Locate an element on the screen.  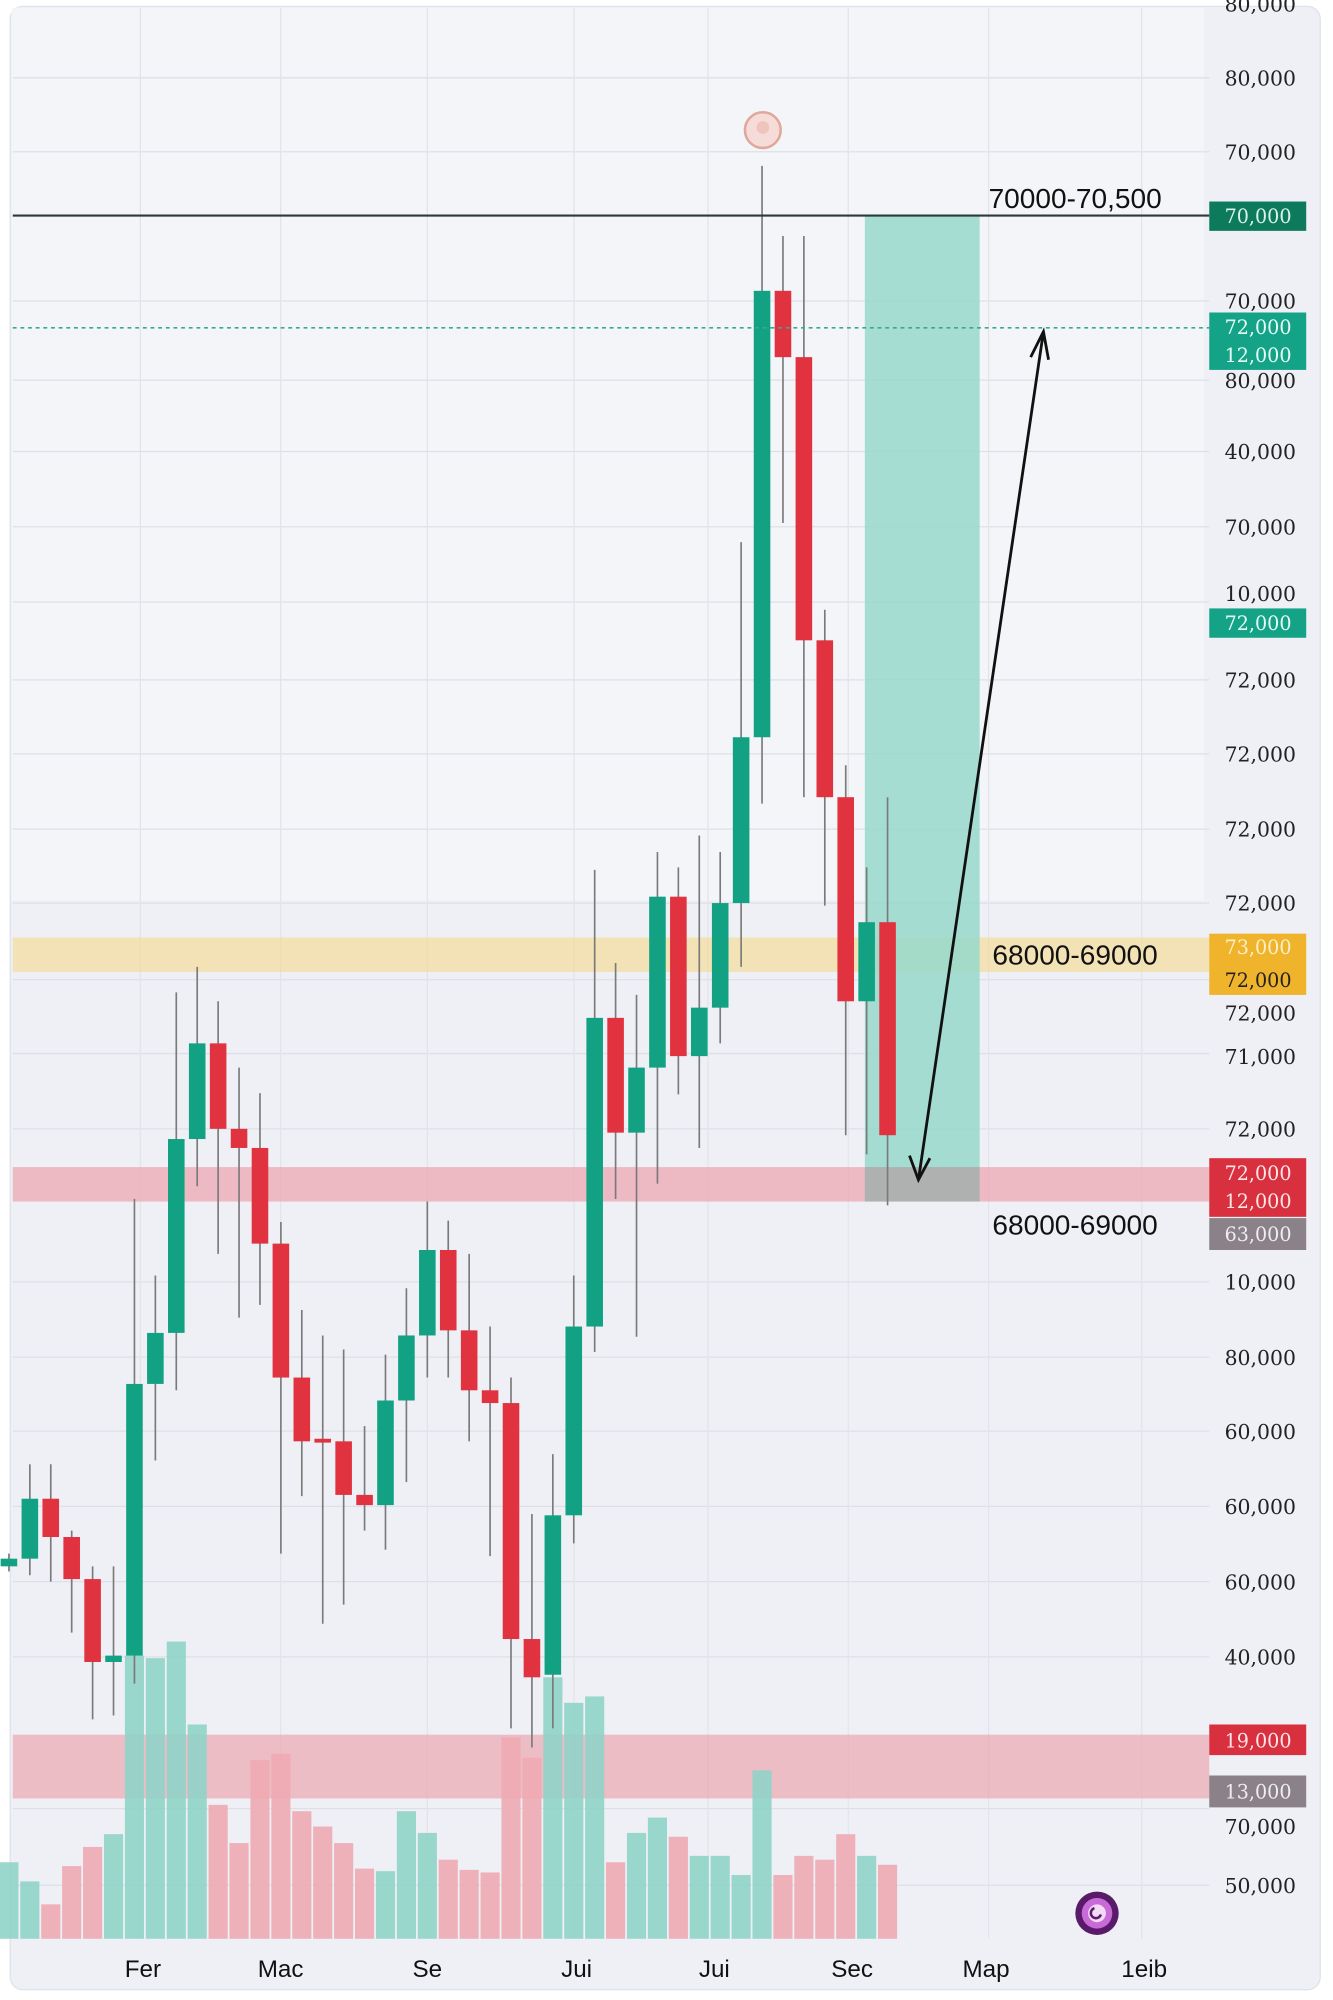
volume-bars is located at coordinates (449, 1790).